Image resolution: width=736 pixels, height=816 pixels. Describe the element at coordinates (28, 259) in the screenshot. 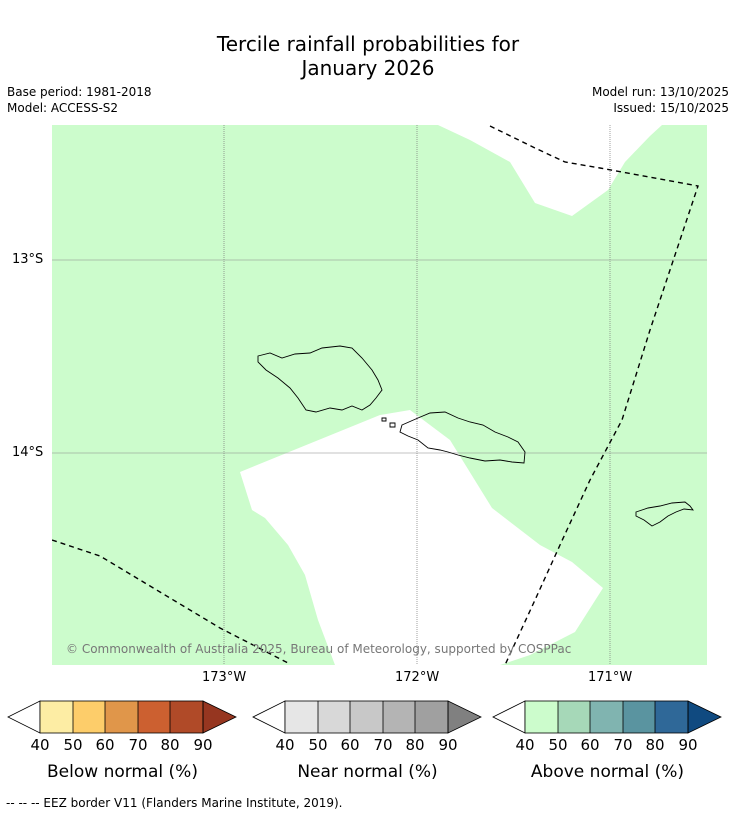

I see `lat-label-13s: 13°S` at that location.